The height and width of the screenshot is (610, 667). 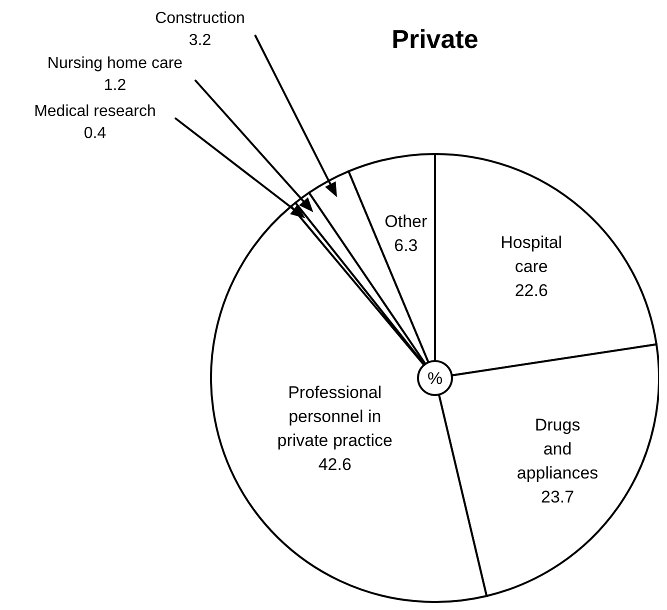 I want to click on data-label: 3.2, so click(x=200, y=40).